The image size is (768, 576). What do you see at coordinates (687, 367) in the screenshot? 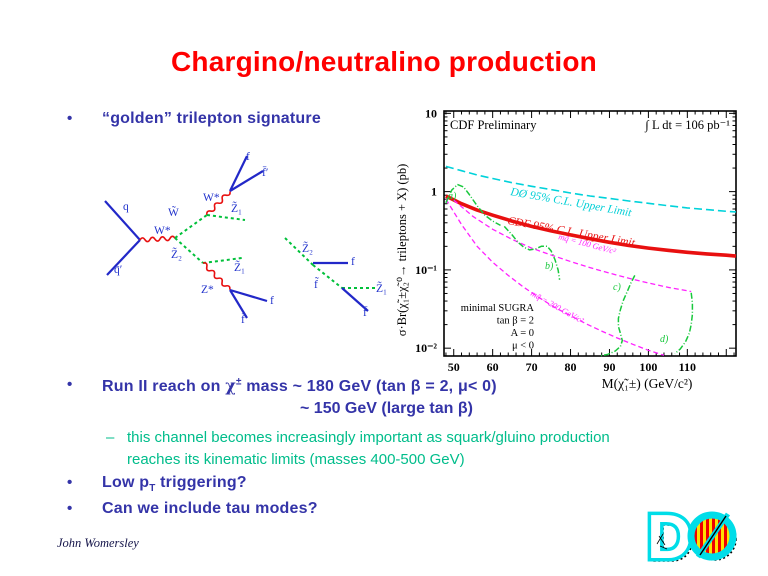
I see `x-tick-label: 110` at bounding box center [687, 367].